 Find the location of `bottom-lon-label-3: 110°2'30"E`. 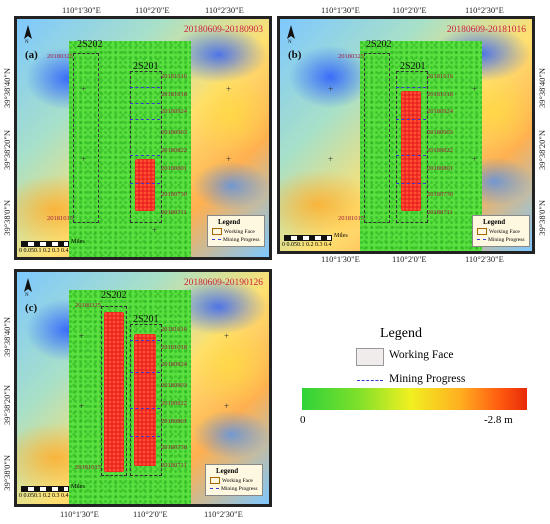

bottom-lon-label-3: 110°2'30"E is located at coordinates (223, 514).